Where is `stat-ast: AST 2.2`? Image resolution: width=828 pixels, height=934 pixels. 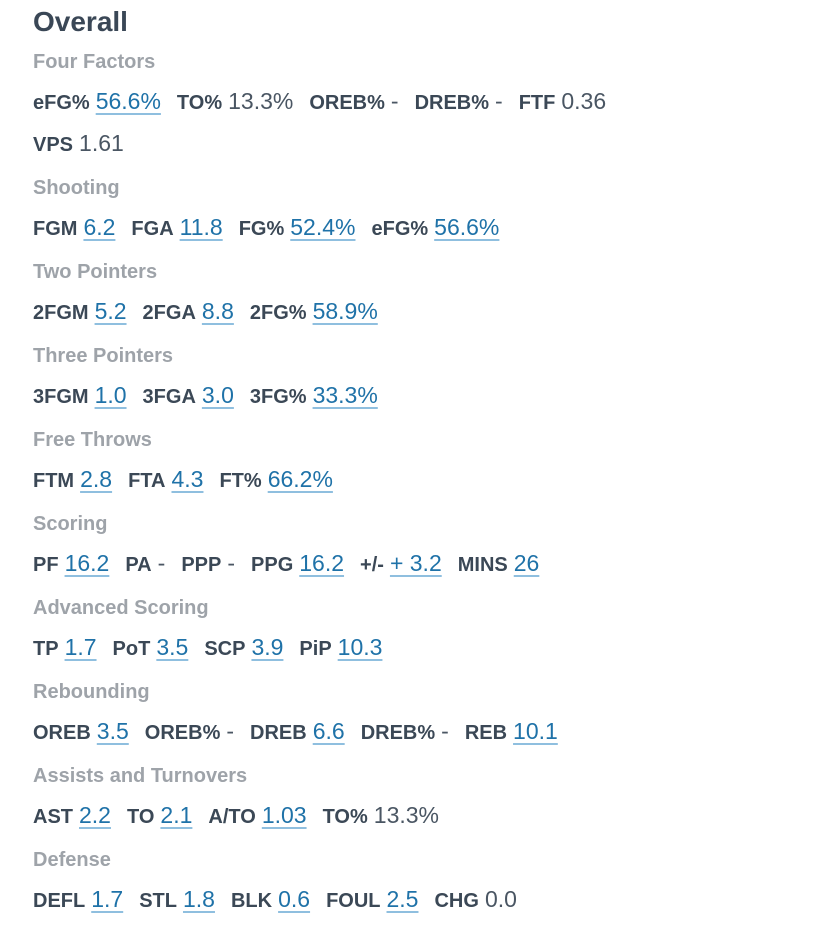
stat-ast: AST 2.2 is located at coordinates (72, 815).